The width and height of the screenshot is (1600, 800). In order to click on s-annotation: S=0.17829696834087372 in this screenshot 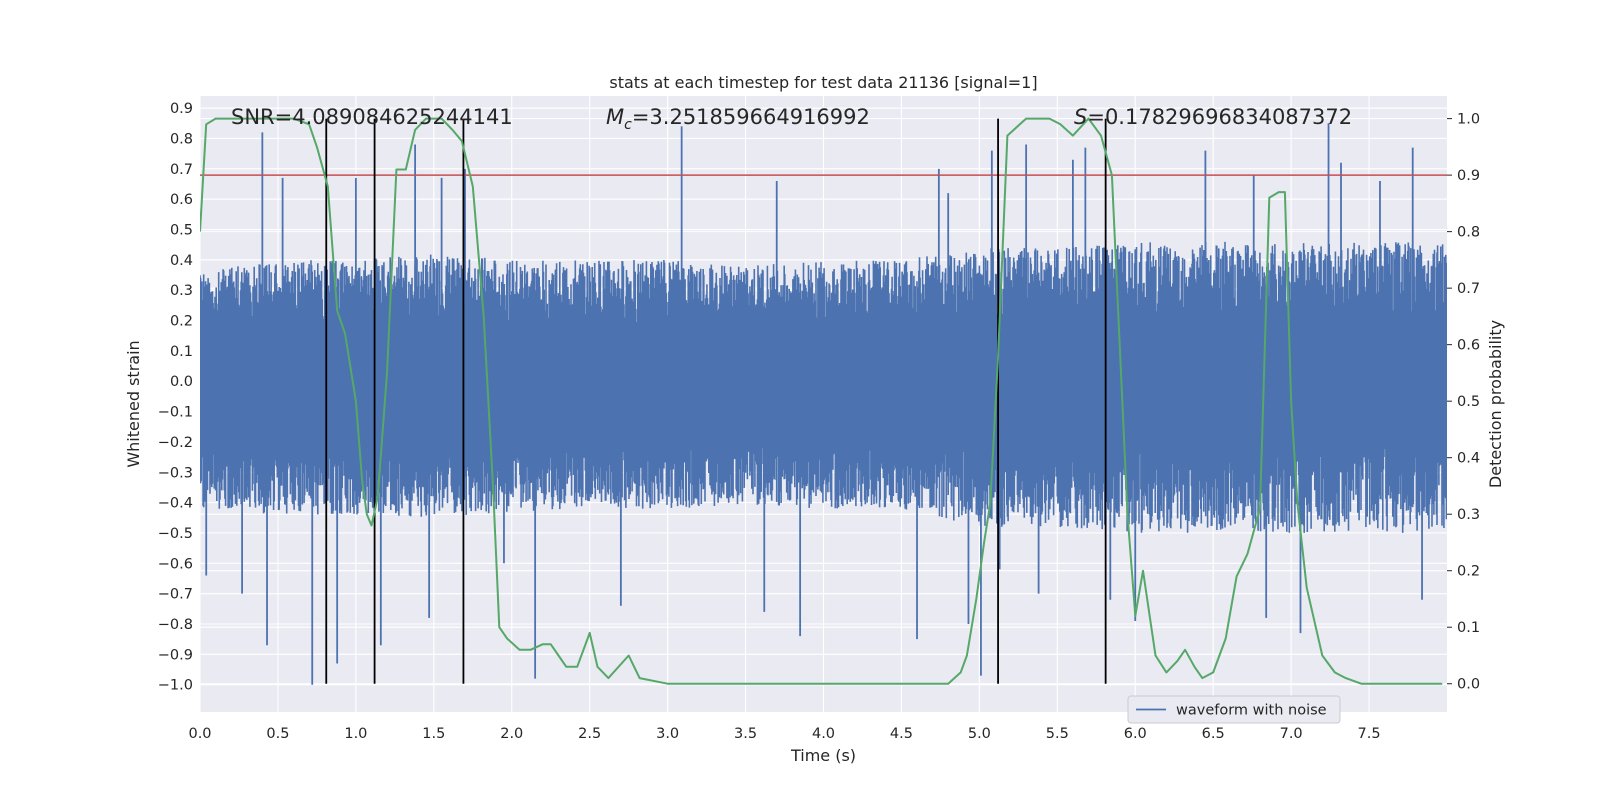, I will do `click(1213, 117)`.